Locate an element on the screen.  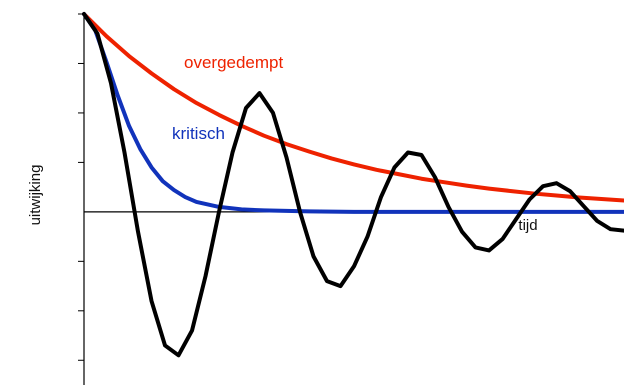
y-ticks is located at coordinates (81, 187).